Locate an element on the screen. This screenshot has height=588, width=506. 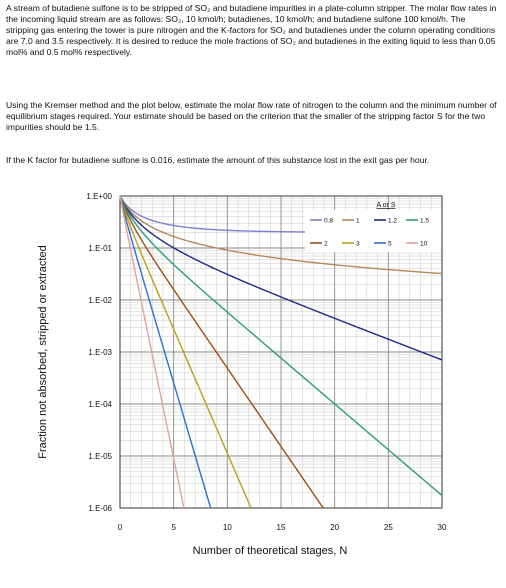
x-tick-labels: 0 5 10 15 20 25 30 is located at coordinates (282, 527).